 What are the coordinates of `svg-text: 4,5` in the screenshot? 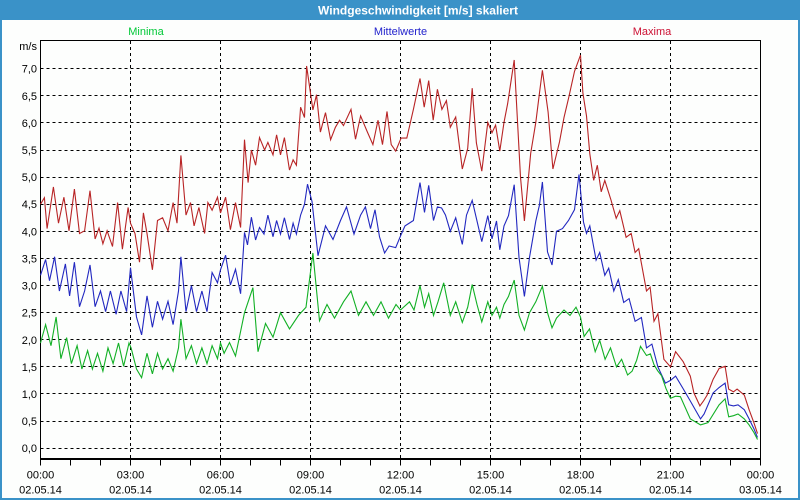 It's located at (29, 205).